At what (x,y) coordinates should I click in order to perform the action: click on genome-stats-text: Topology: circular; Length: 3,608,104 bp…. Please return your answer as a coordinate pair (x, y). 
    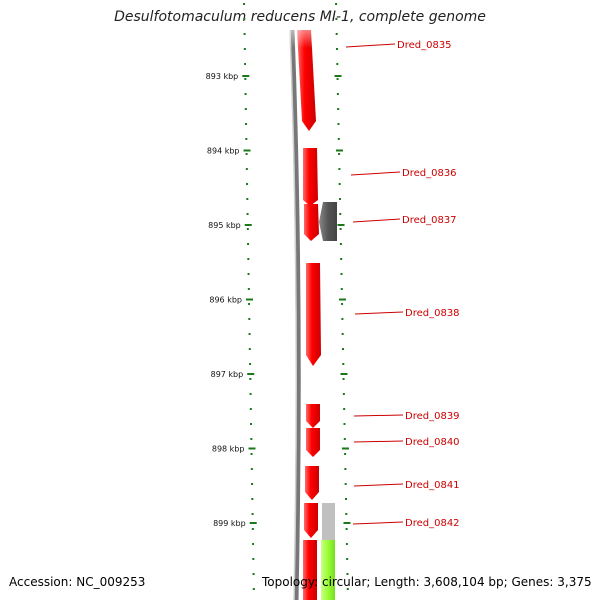
    Looking at the image, I should click on (427, 582).